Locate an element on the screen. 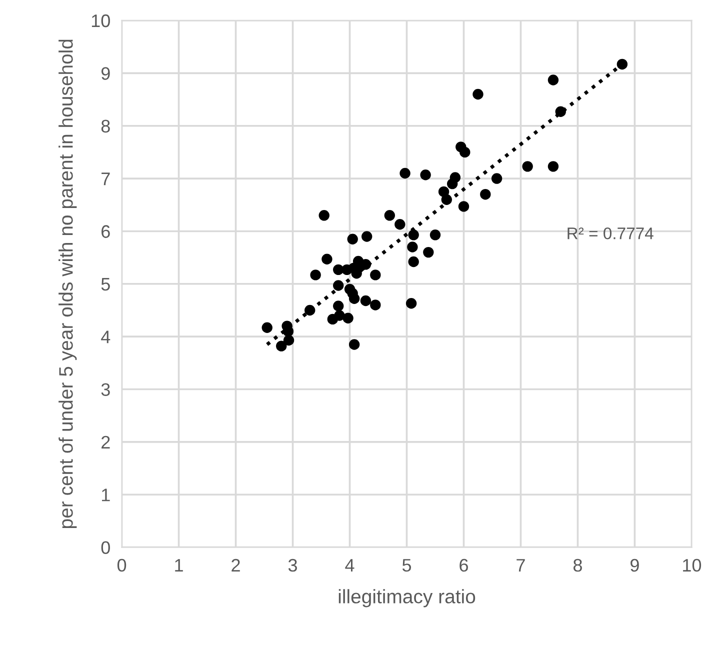  x-tick-label: 5 is located at coordinates (407, 565).